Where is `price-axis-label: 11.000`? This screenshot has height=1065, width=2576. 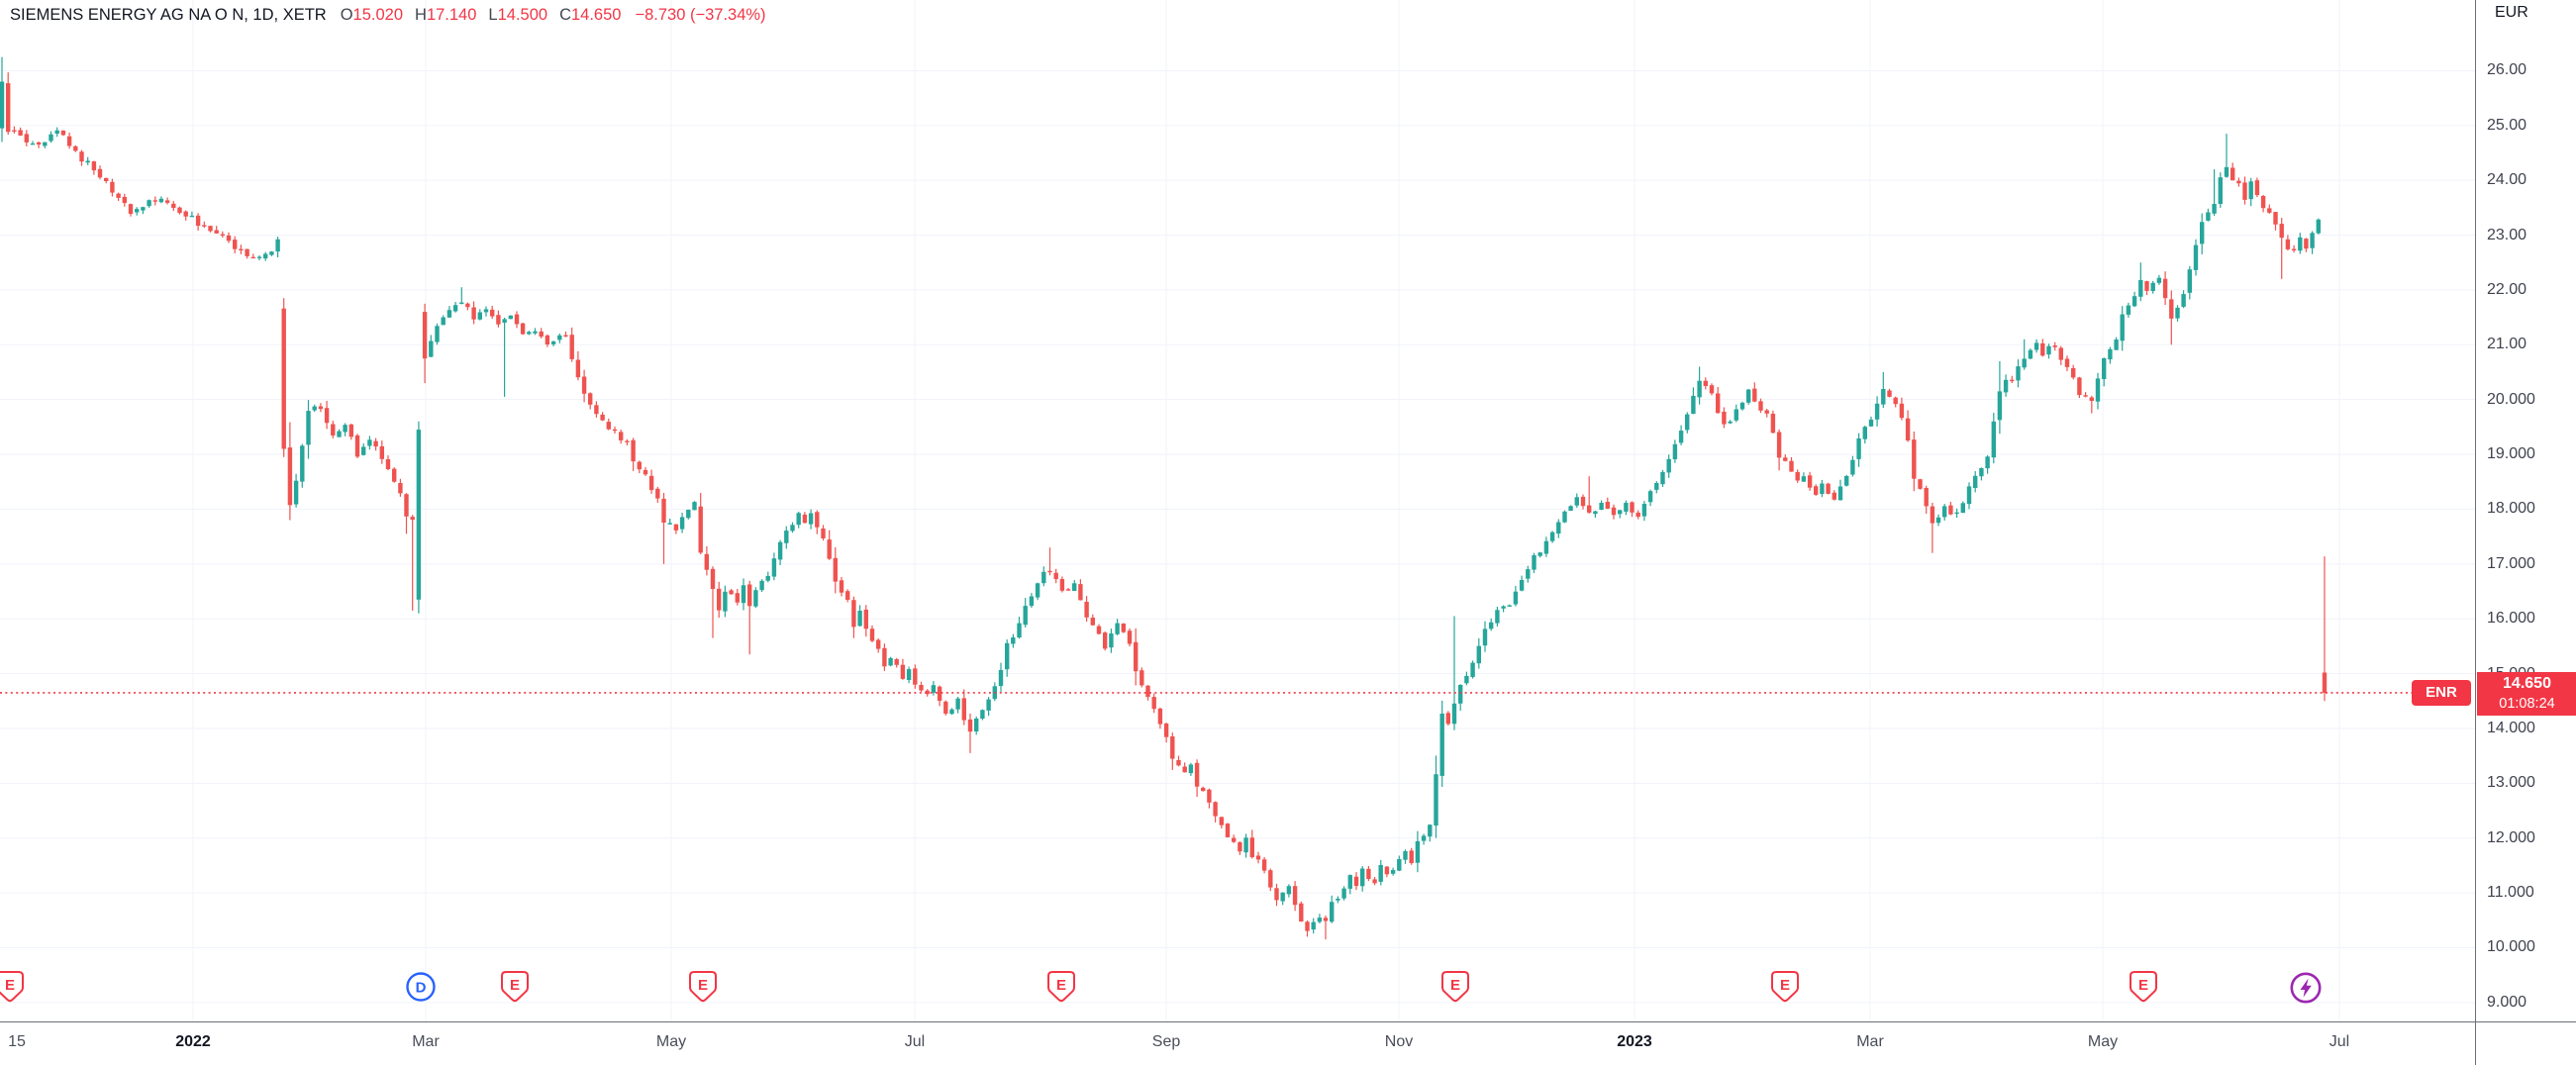
price-axis-label: 11.000 is located at coordinates (2510, 893).